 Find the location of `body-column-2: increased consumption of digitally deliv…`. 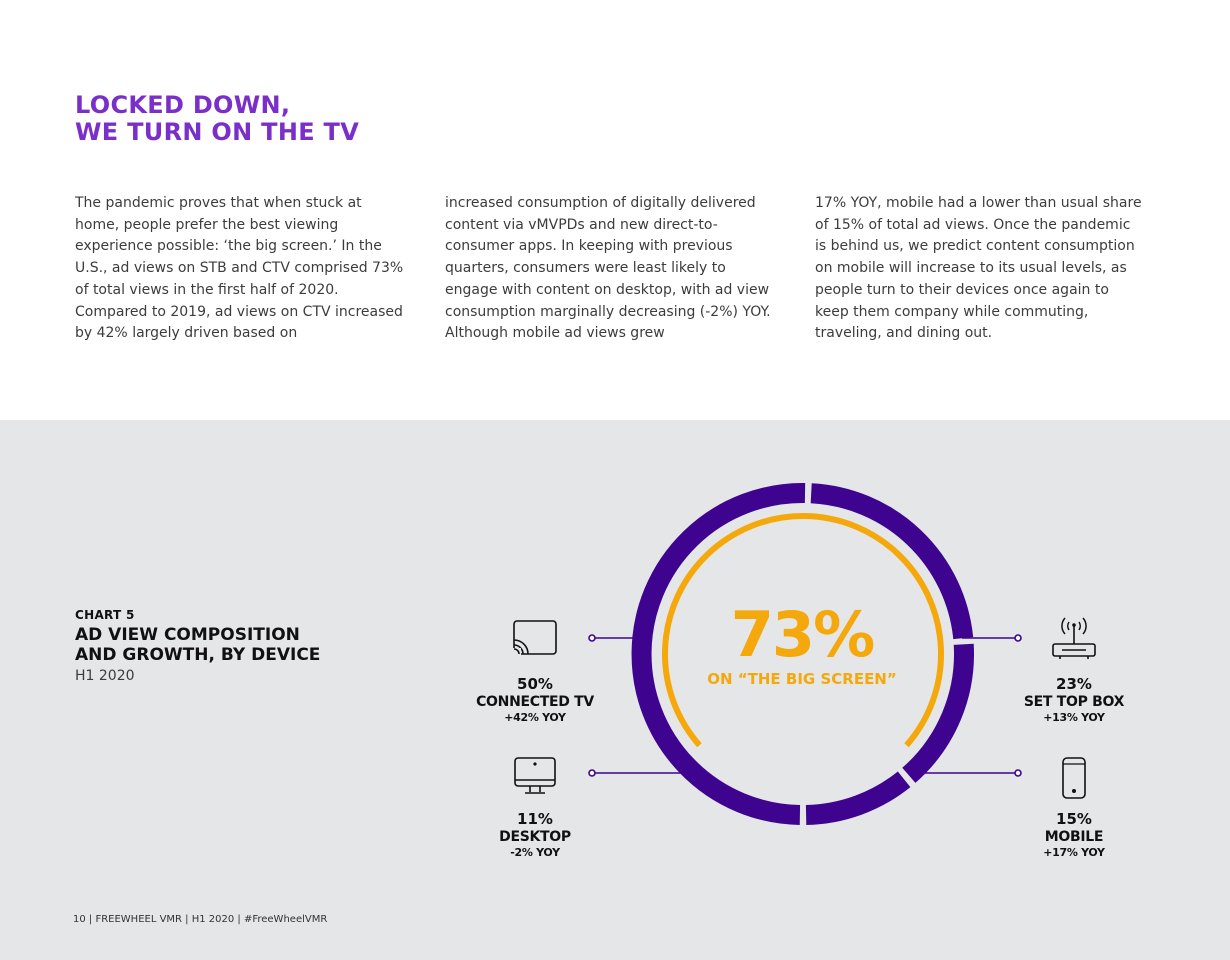

body-column-2: increased consumption of digitally deliv… is located at coordinates (608, 268).